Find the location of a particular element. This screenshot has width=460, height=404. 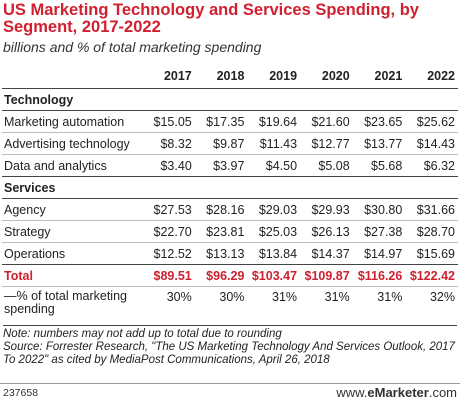

header-row: 2017 2018 2019 2020 2021 2022 is located at coordinates (230, 76).